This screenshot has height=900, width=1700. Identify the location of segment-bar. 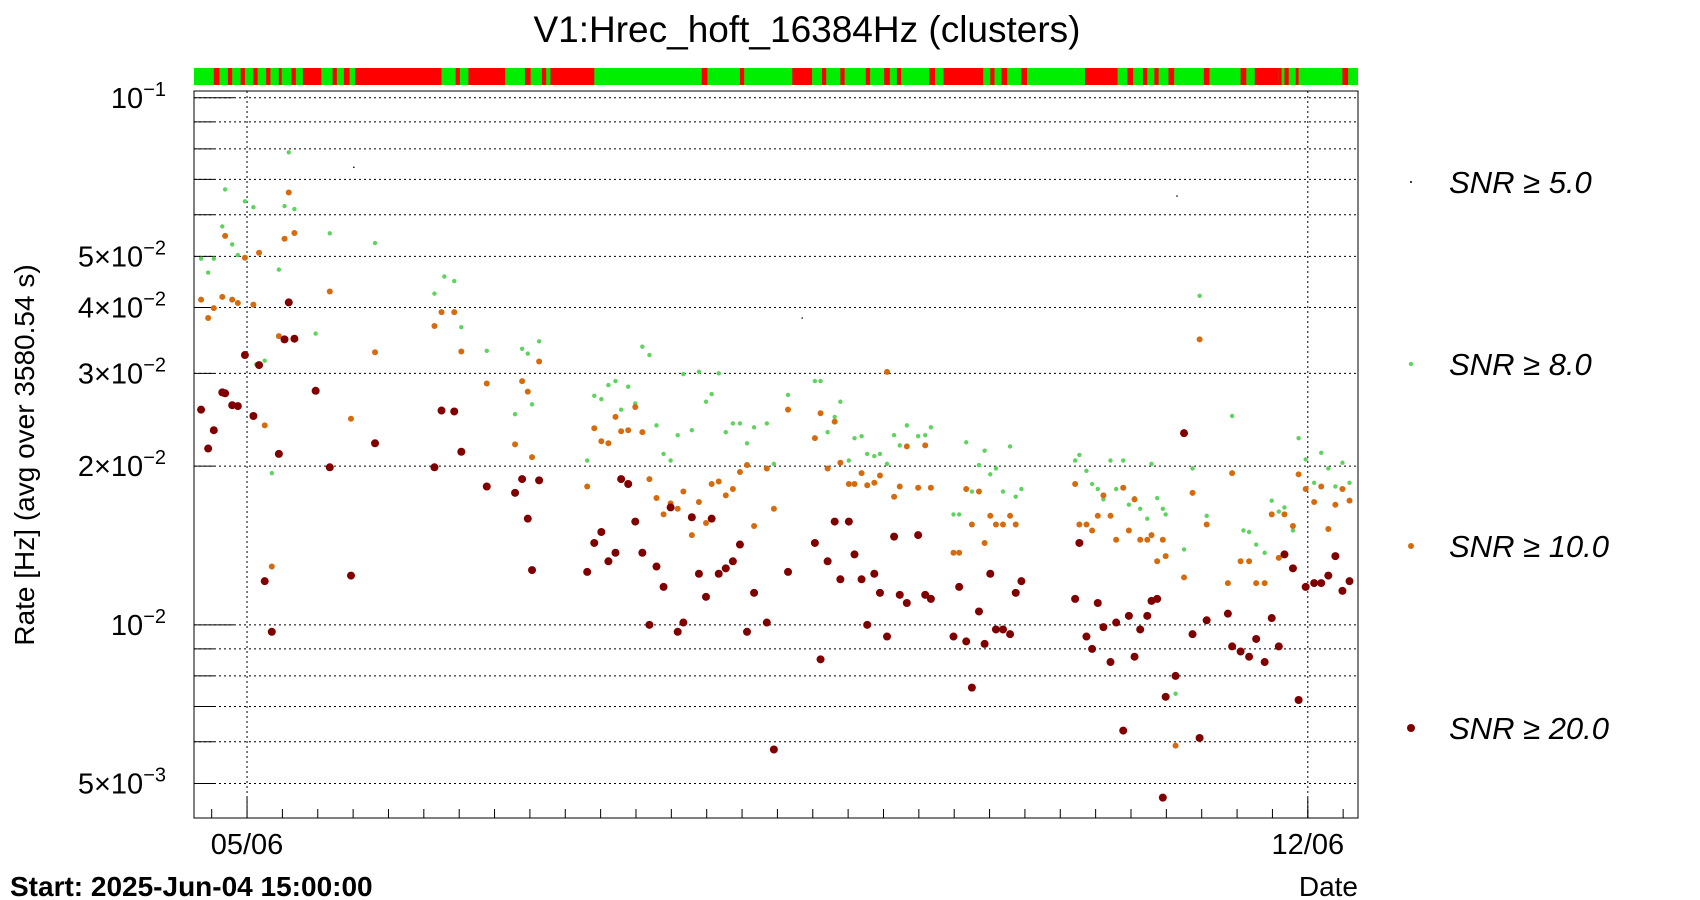
(776, 76).